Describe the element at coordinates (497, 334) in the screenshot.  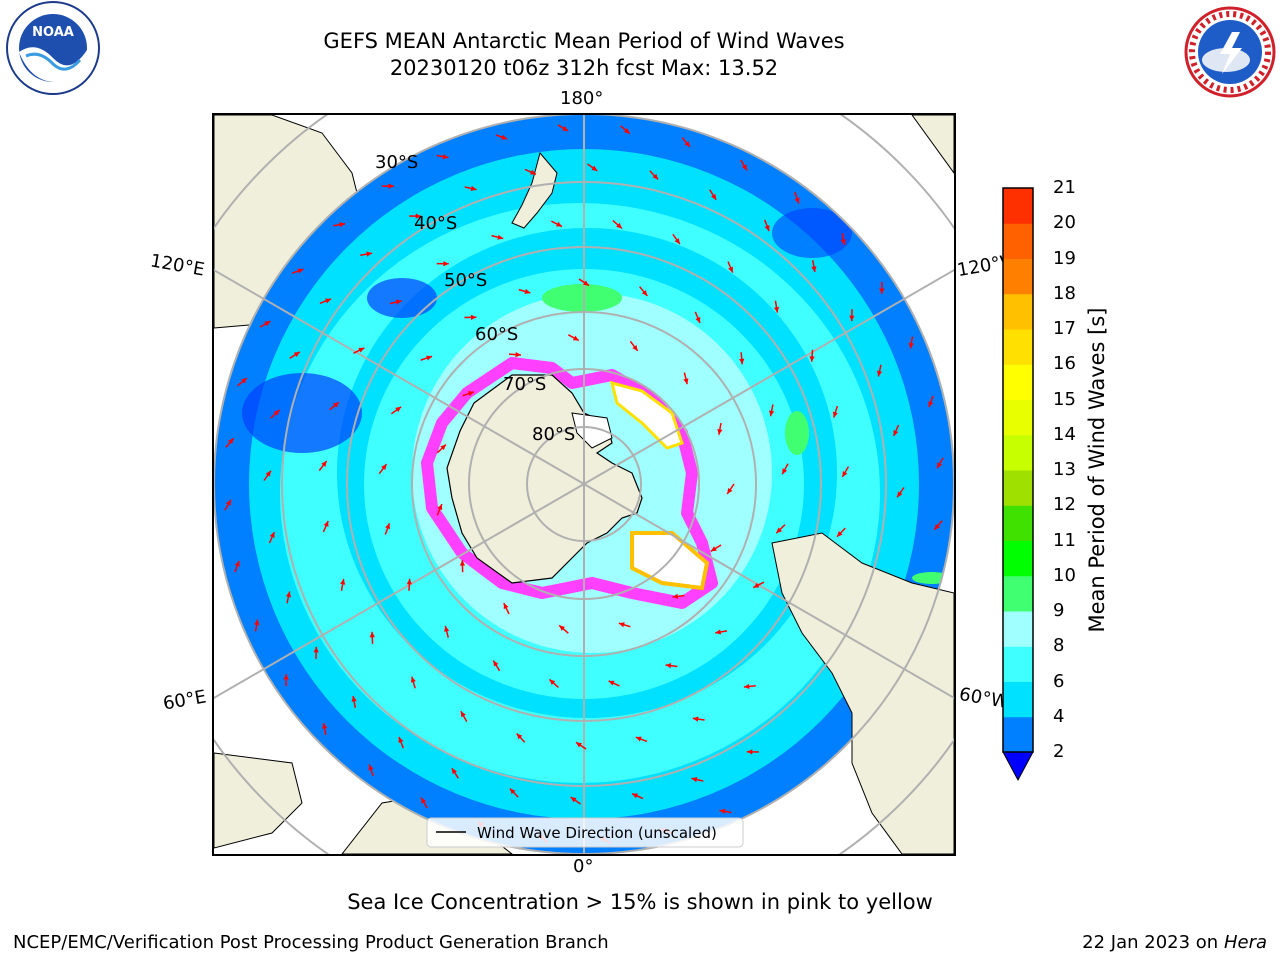
I see `lat-label-60s: 60°S` at that location.